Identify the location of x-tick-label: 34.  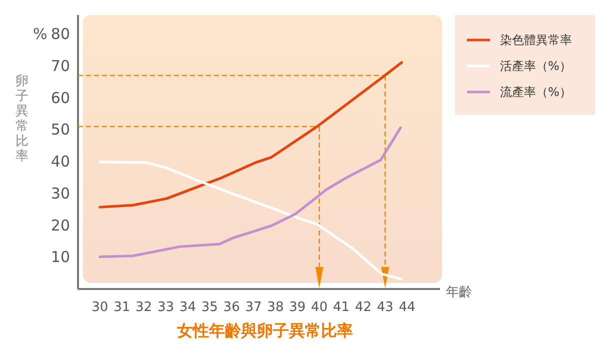
(187, 307).